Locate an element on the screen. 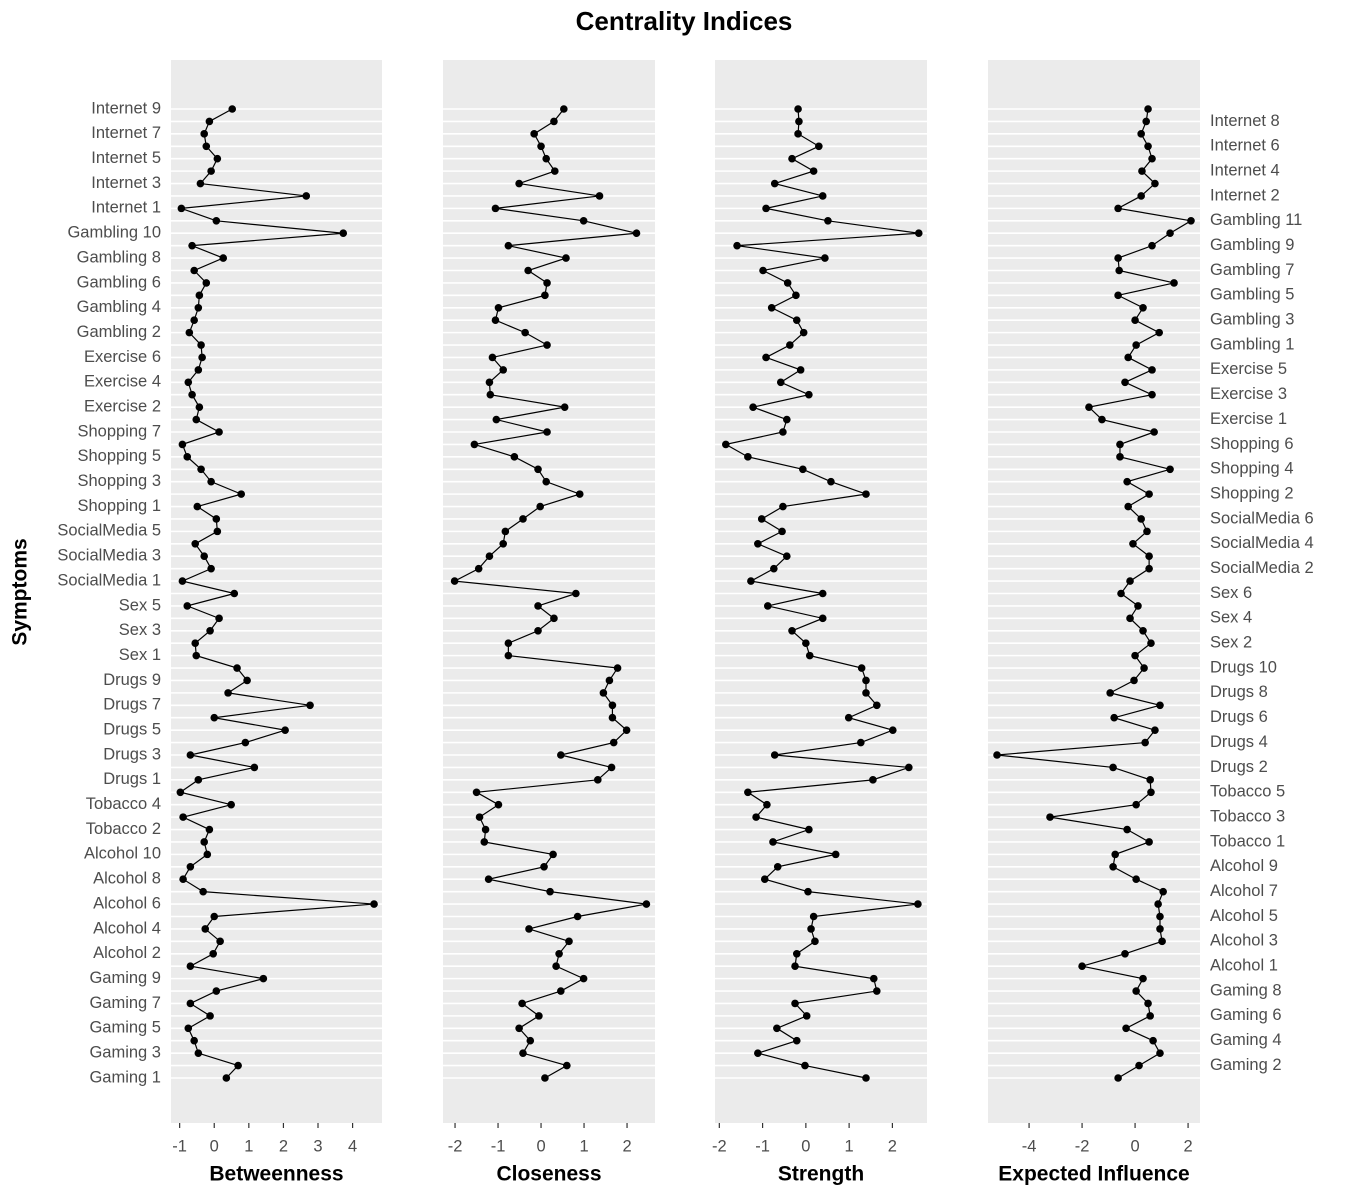  category-label: Tobacco 3 is located at coordinates (1247, 816).